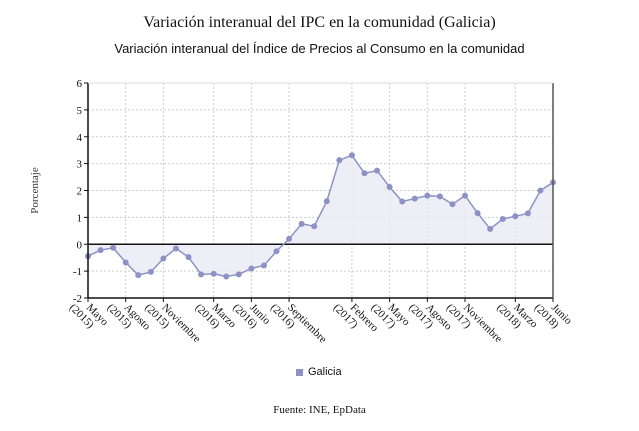 This screenshot has width=639, height=431. I want to click on y-tick-label: 4, so click(80, 138).